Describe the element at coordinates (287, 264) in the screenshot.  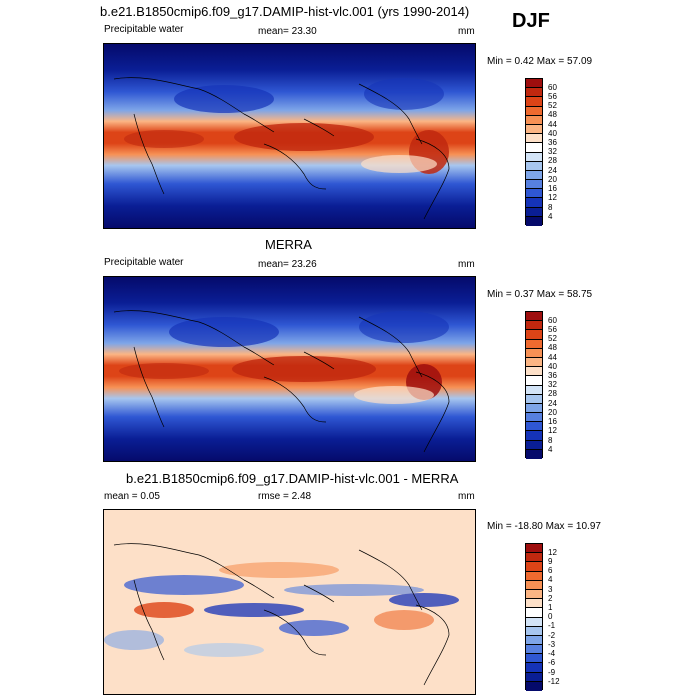
I see `panel2-mean-label: mean= 23.26` at that location.